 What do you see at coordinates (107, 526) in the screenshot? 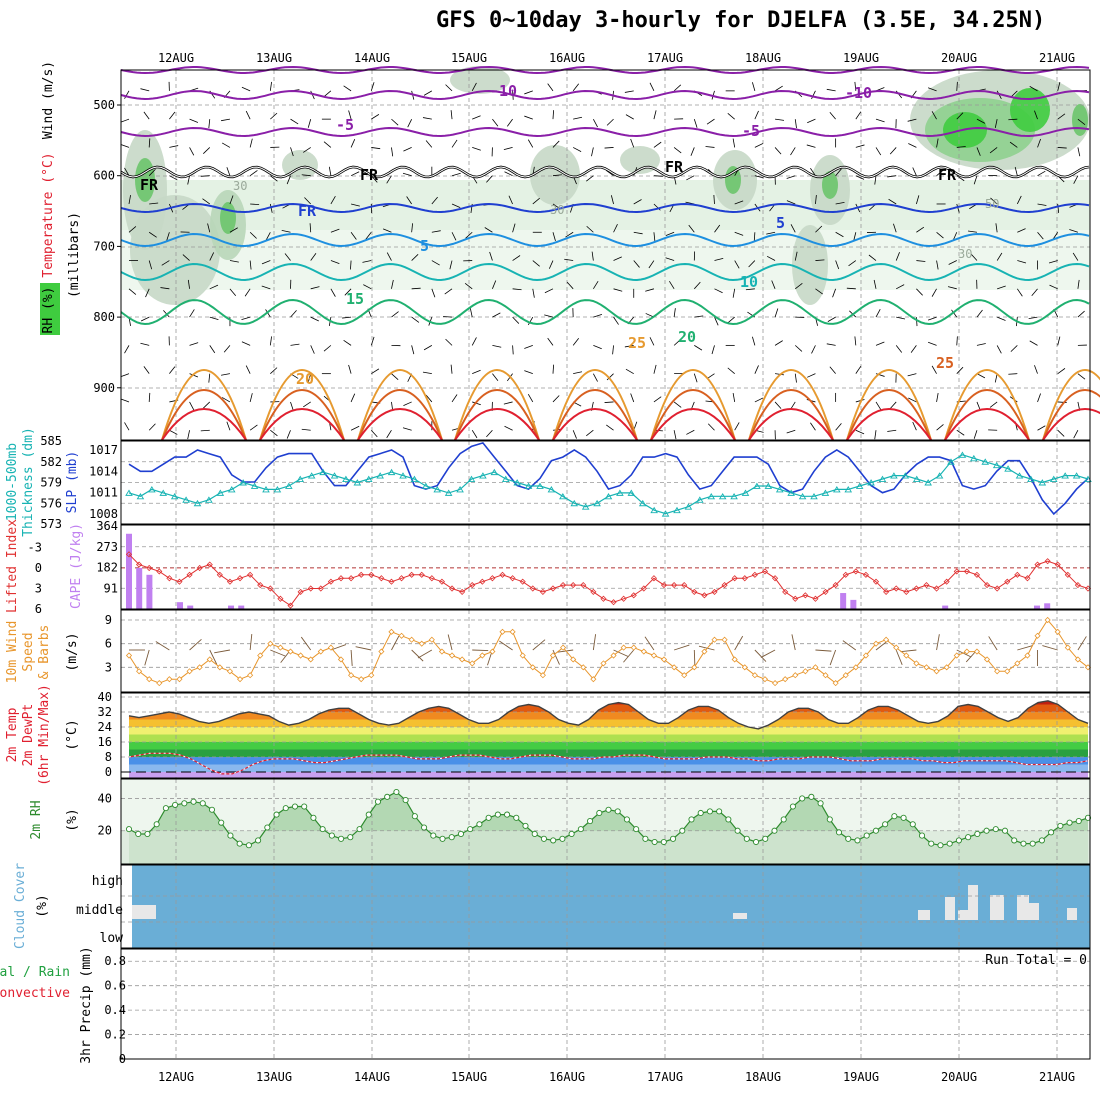
I see `cape-tick: 364` at bounding box center [107, 526].